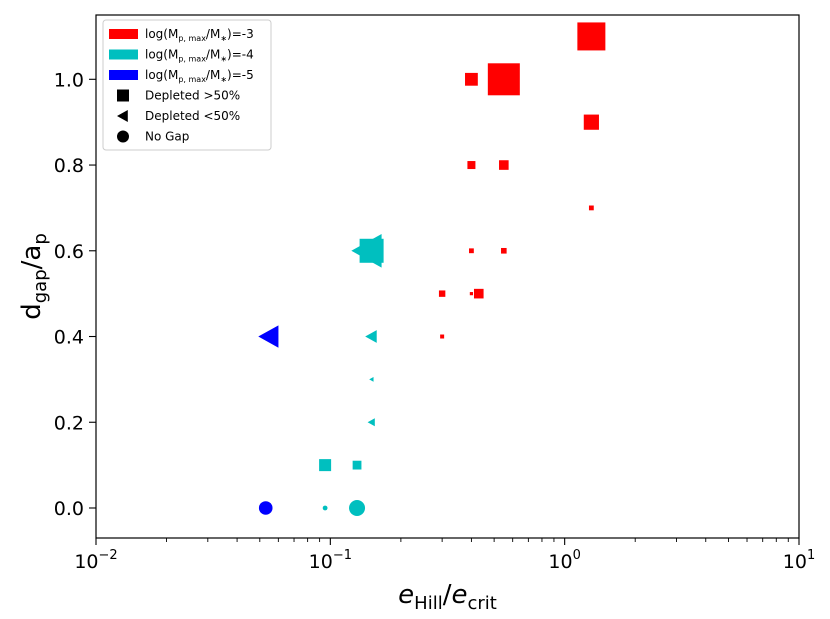  What do you see at coordinates (192, 96) in the screenshot?
I see `legend-label: Depleted >50%` at bounding box center [192, 96].